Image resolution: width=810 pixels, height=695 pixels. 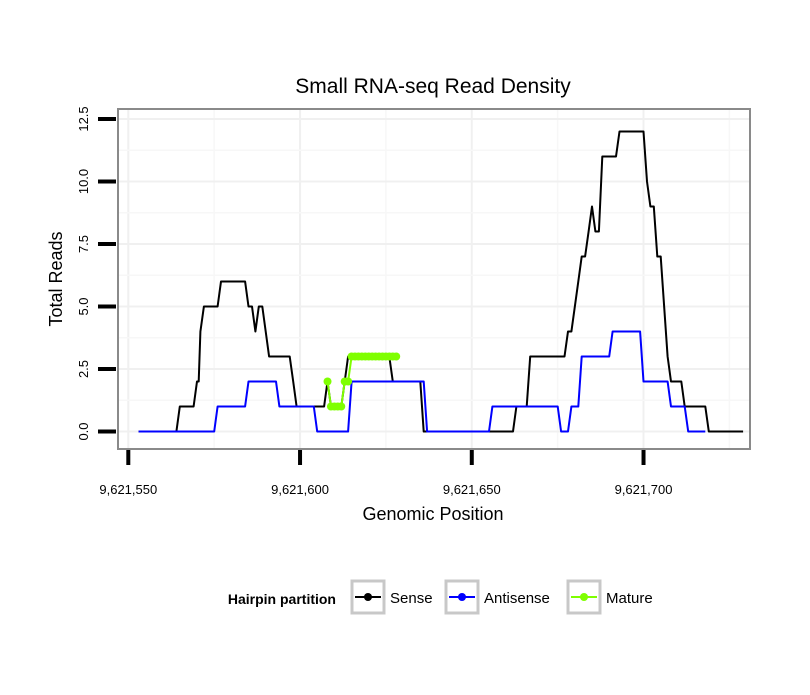 I want to click on chart-title: Small RNA-seq Read Density, so click(x=433, y=86).